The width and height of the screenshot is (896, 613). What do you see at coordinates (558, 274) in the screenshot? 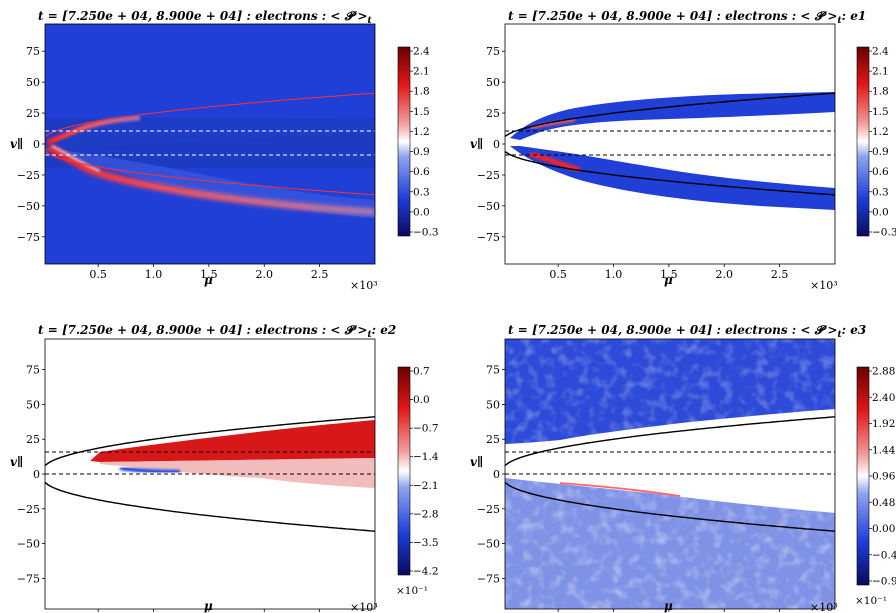
I see `x-tick-label: 0.5` at bounding box center [558, 274].